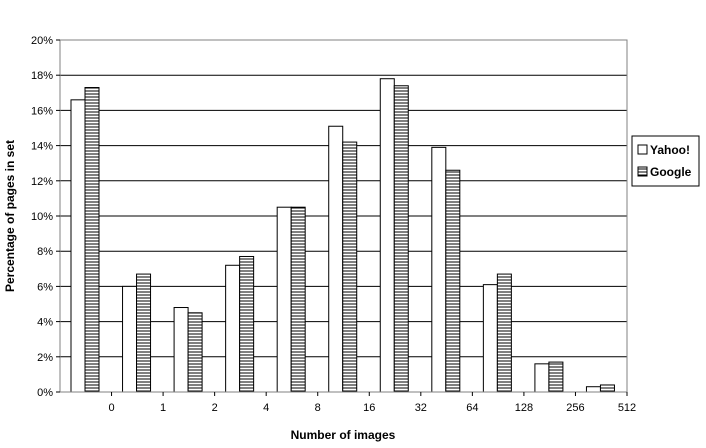 The height and width of the screenshot is (448, 706). Describe the element at coordinates (45, 252) in the screenshot. I see `y-tick-label: 8%` at that location.